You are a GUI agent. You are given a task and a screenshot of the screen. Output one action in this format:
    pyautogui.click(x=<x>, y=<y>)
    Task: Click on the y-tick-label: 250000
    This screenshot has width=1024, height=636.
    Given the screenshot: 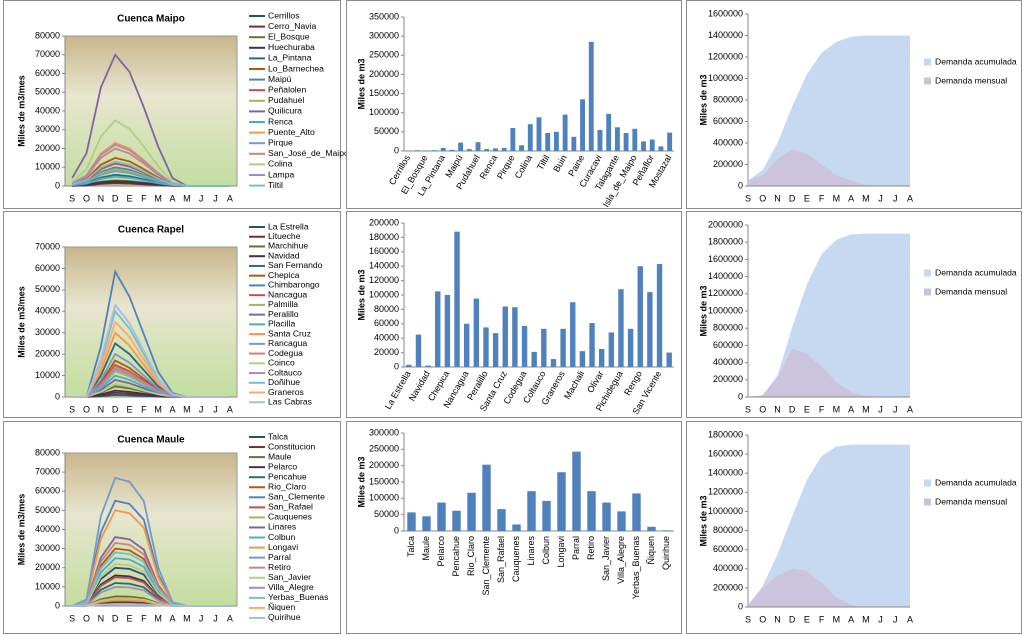 What is the action you would take?
    pyautogui.click(x=384, y=449)
    